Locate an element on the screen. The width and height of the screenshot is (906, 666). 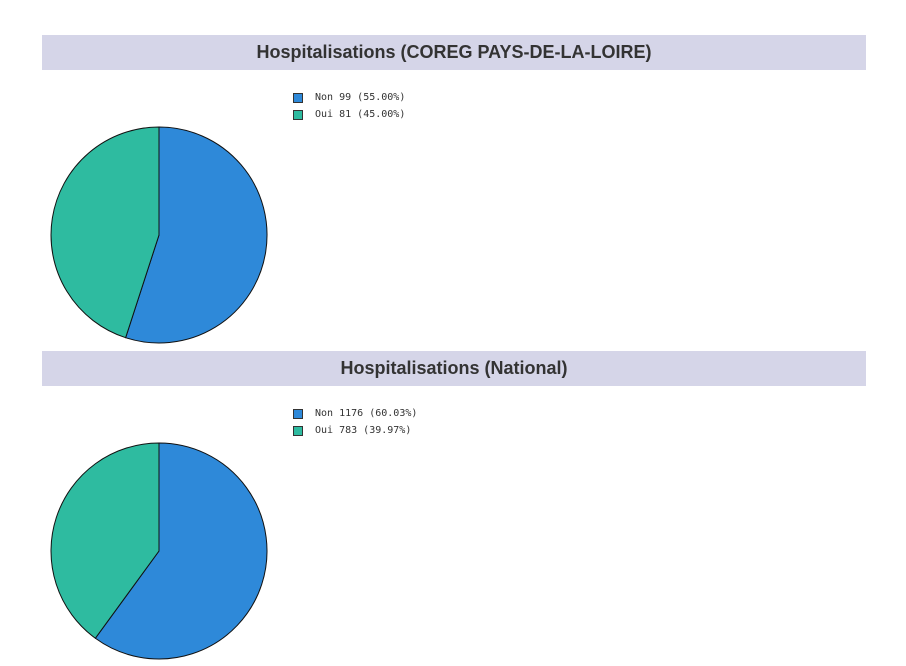
legend-value: 81 is located at coordinates (345, 114).